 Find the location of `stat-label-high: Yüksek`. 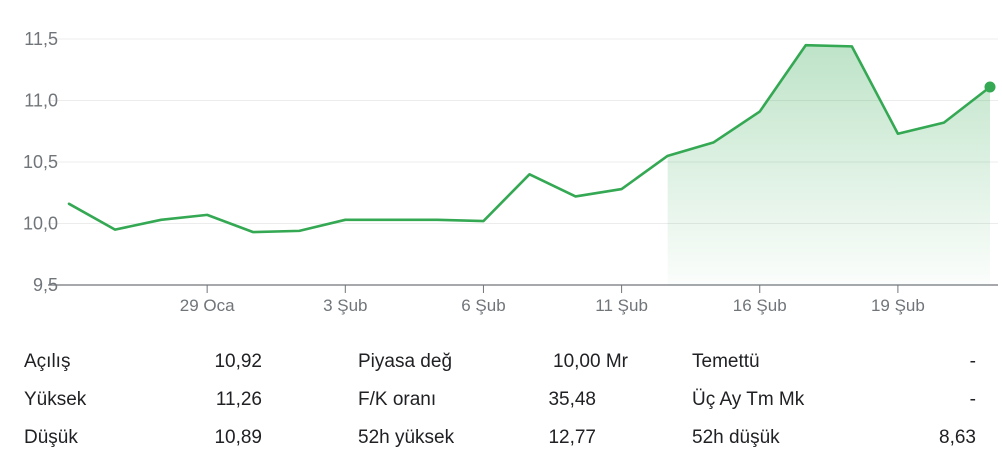

stat-label-high: Yüksek is located at coordinates (55, 399).